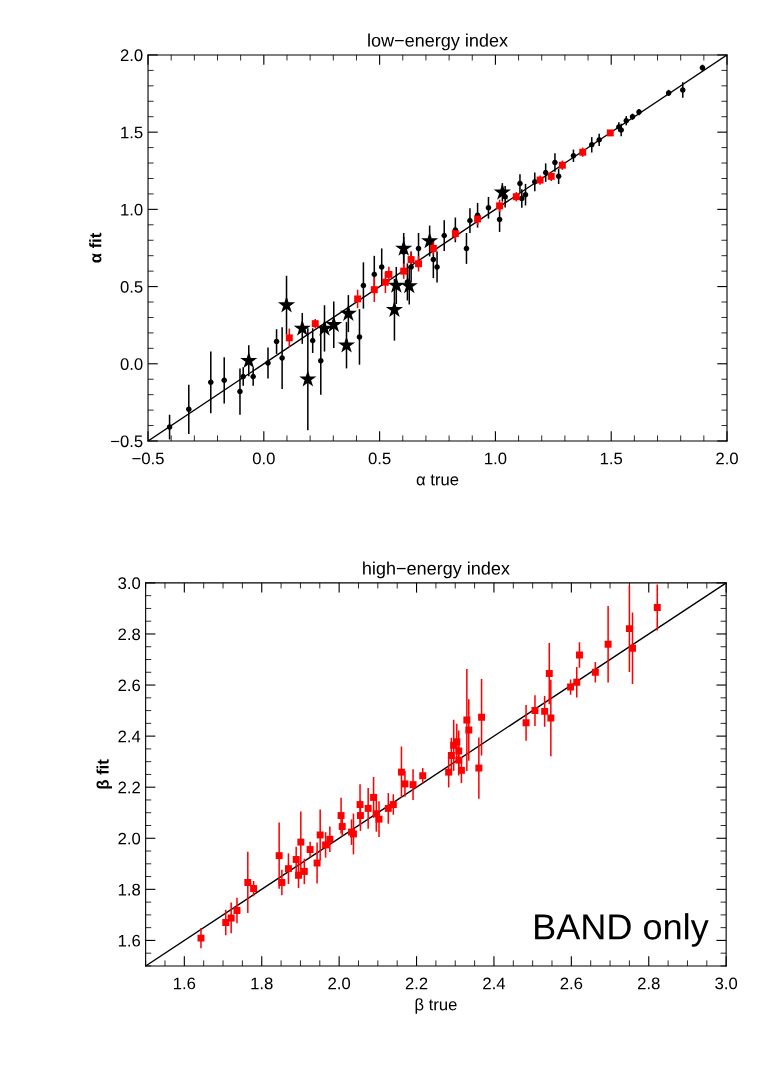  What do you see at coordinates (129, 787) in the screenshot?
I see `y-tick-label: 2.2` at bounding box center [129, 787].